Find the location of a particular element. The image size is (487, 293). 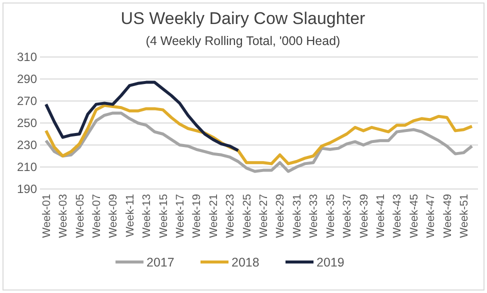

x-tick-label: Week-47 is located at coordinates (431, 216).